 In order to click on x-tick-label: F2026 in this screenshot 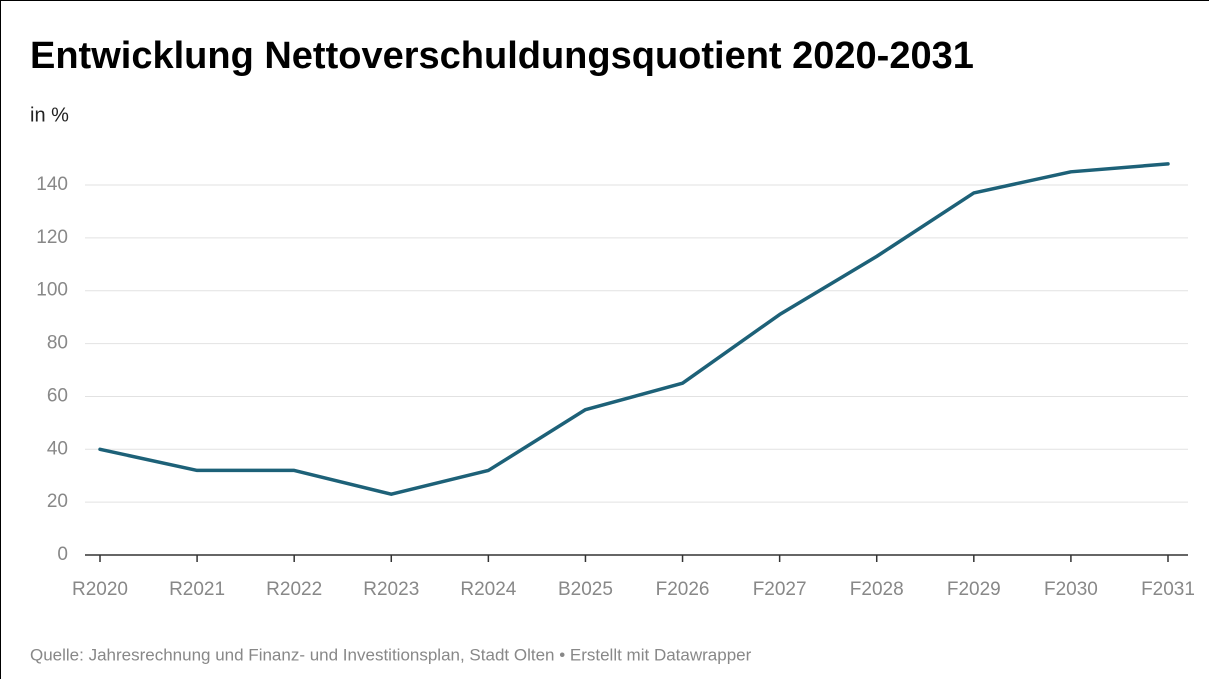, I will do `click(683, 589)`.